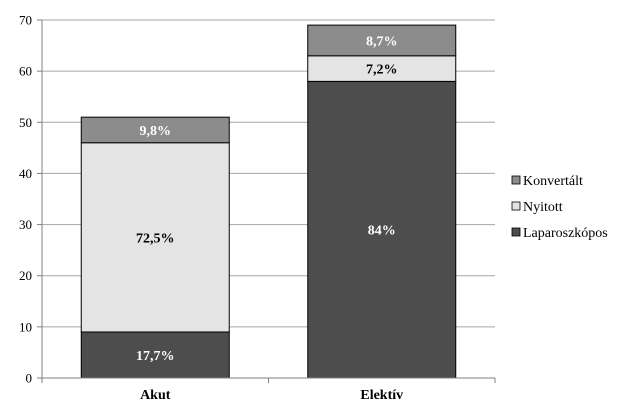  What do you see at coordinates (155, 395) in the screenshot?
I see `x-tick-label: Akut` at bounding box center [155, 395].